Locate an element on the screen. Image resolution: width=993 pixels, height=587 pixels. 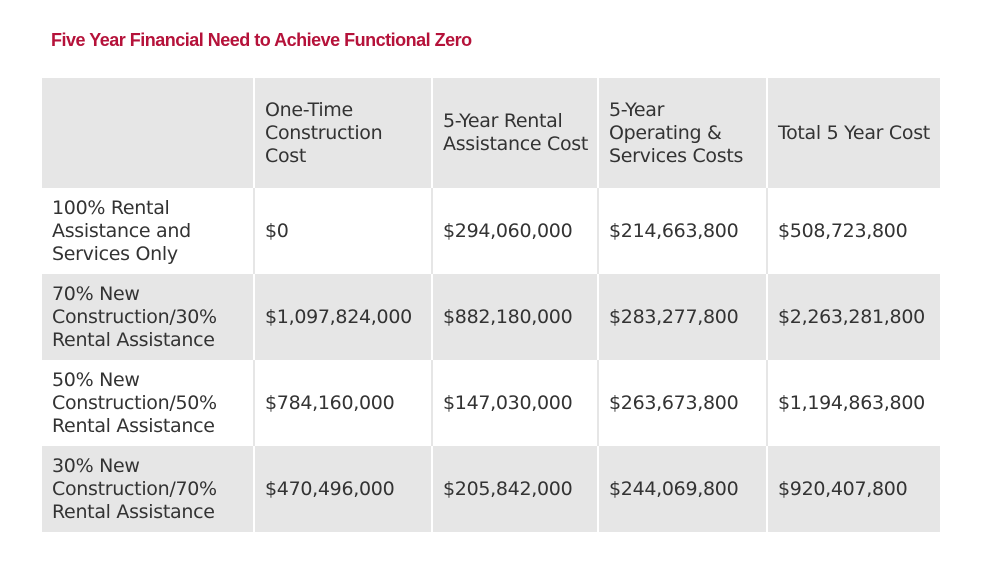
rental-assistance-cost-cell: $147,030,000 is located at coordinates (515, 403).